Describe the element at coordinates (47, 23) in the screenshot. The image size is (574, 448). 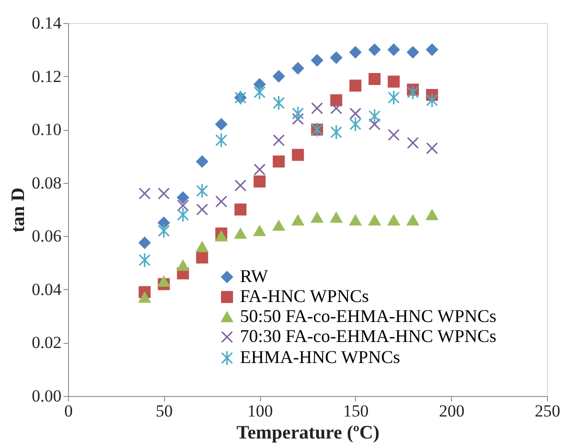
I see `y-tick-label: 0.14` at that location.